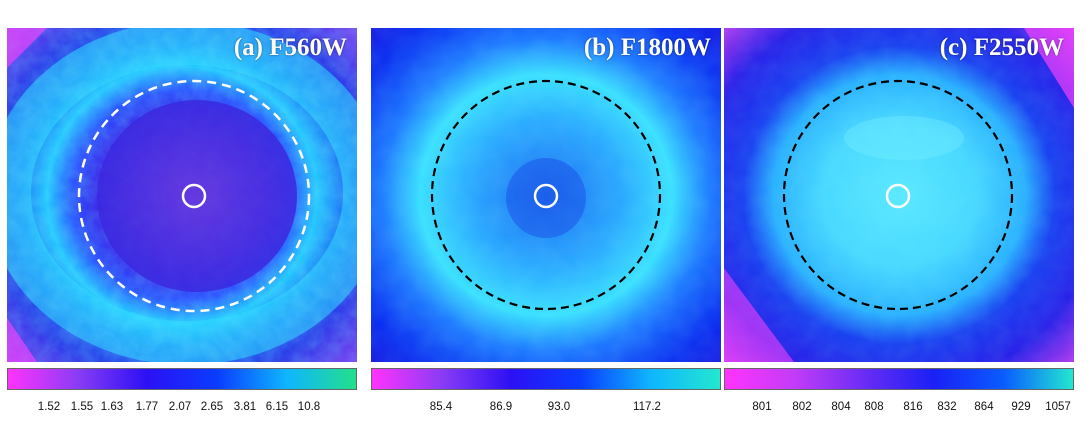  What do you see at coordinates (802, 407) in the screenshot?
I see `colorbar-tick-label: 802` at bounding box center [802, 407].